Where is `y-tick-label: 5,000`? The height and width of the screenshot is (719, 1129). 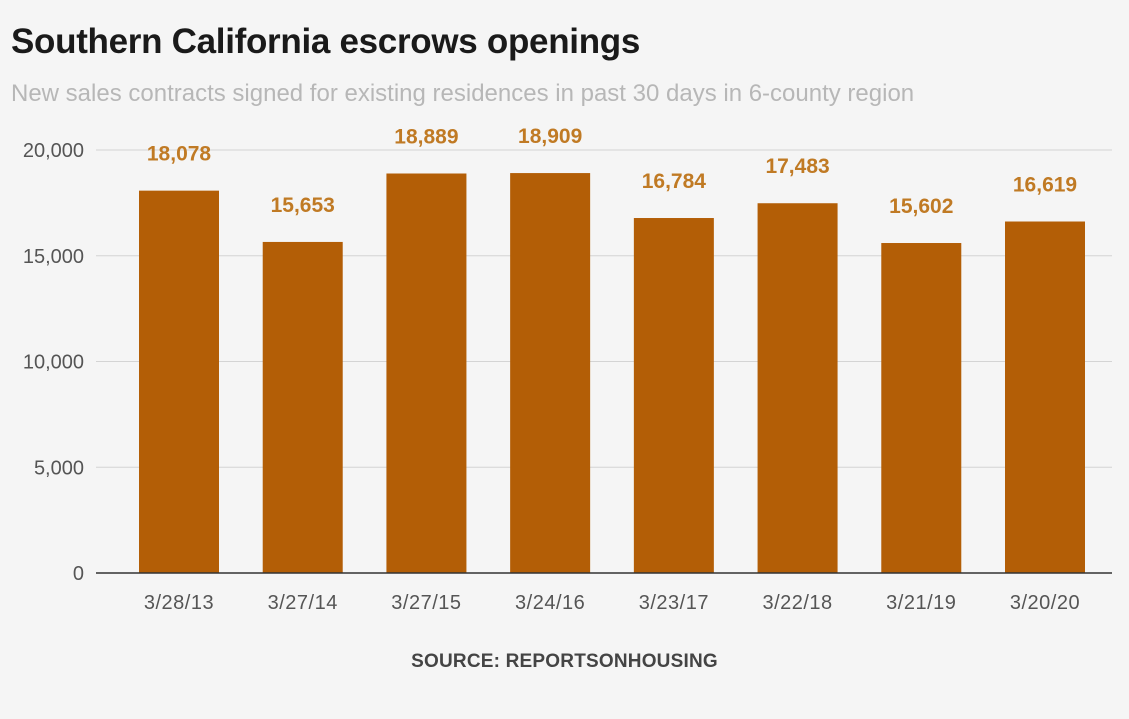 y-tick-label: 5,000 is located at coordinates (59, 468).